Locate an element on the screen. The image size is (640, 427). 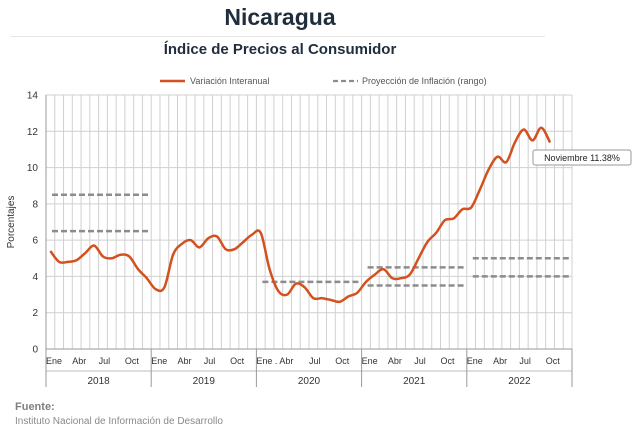
annotation-label: Noviembre 11.38% is located at coordinates (582, 158).